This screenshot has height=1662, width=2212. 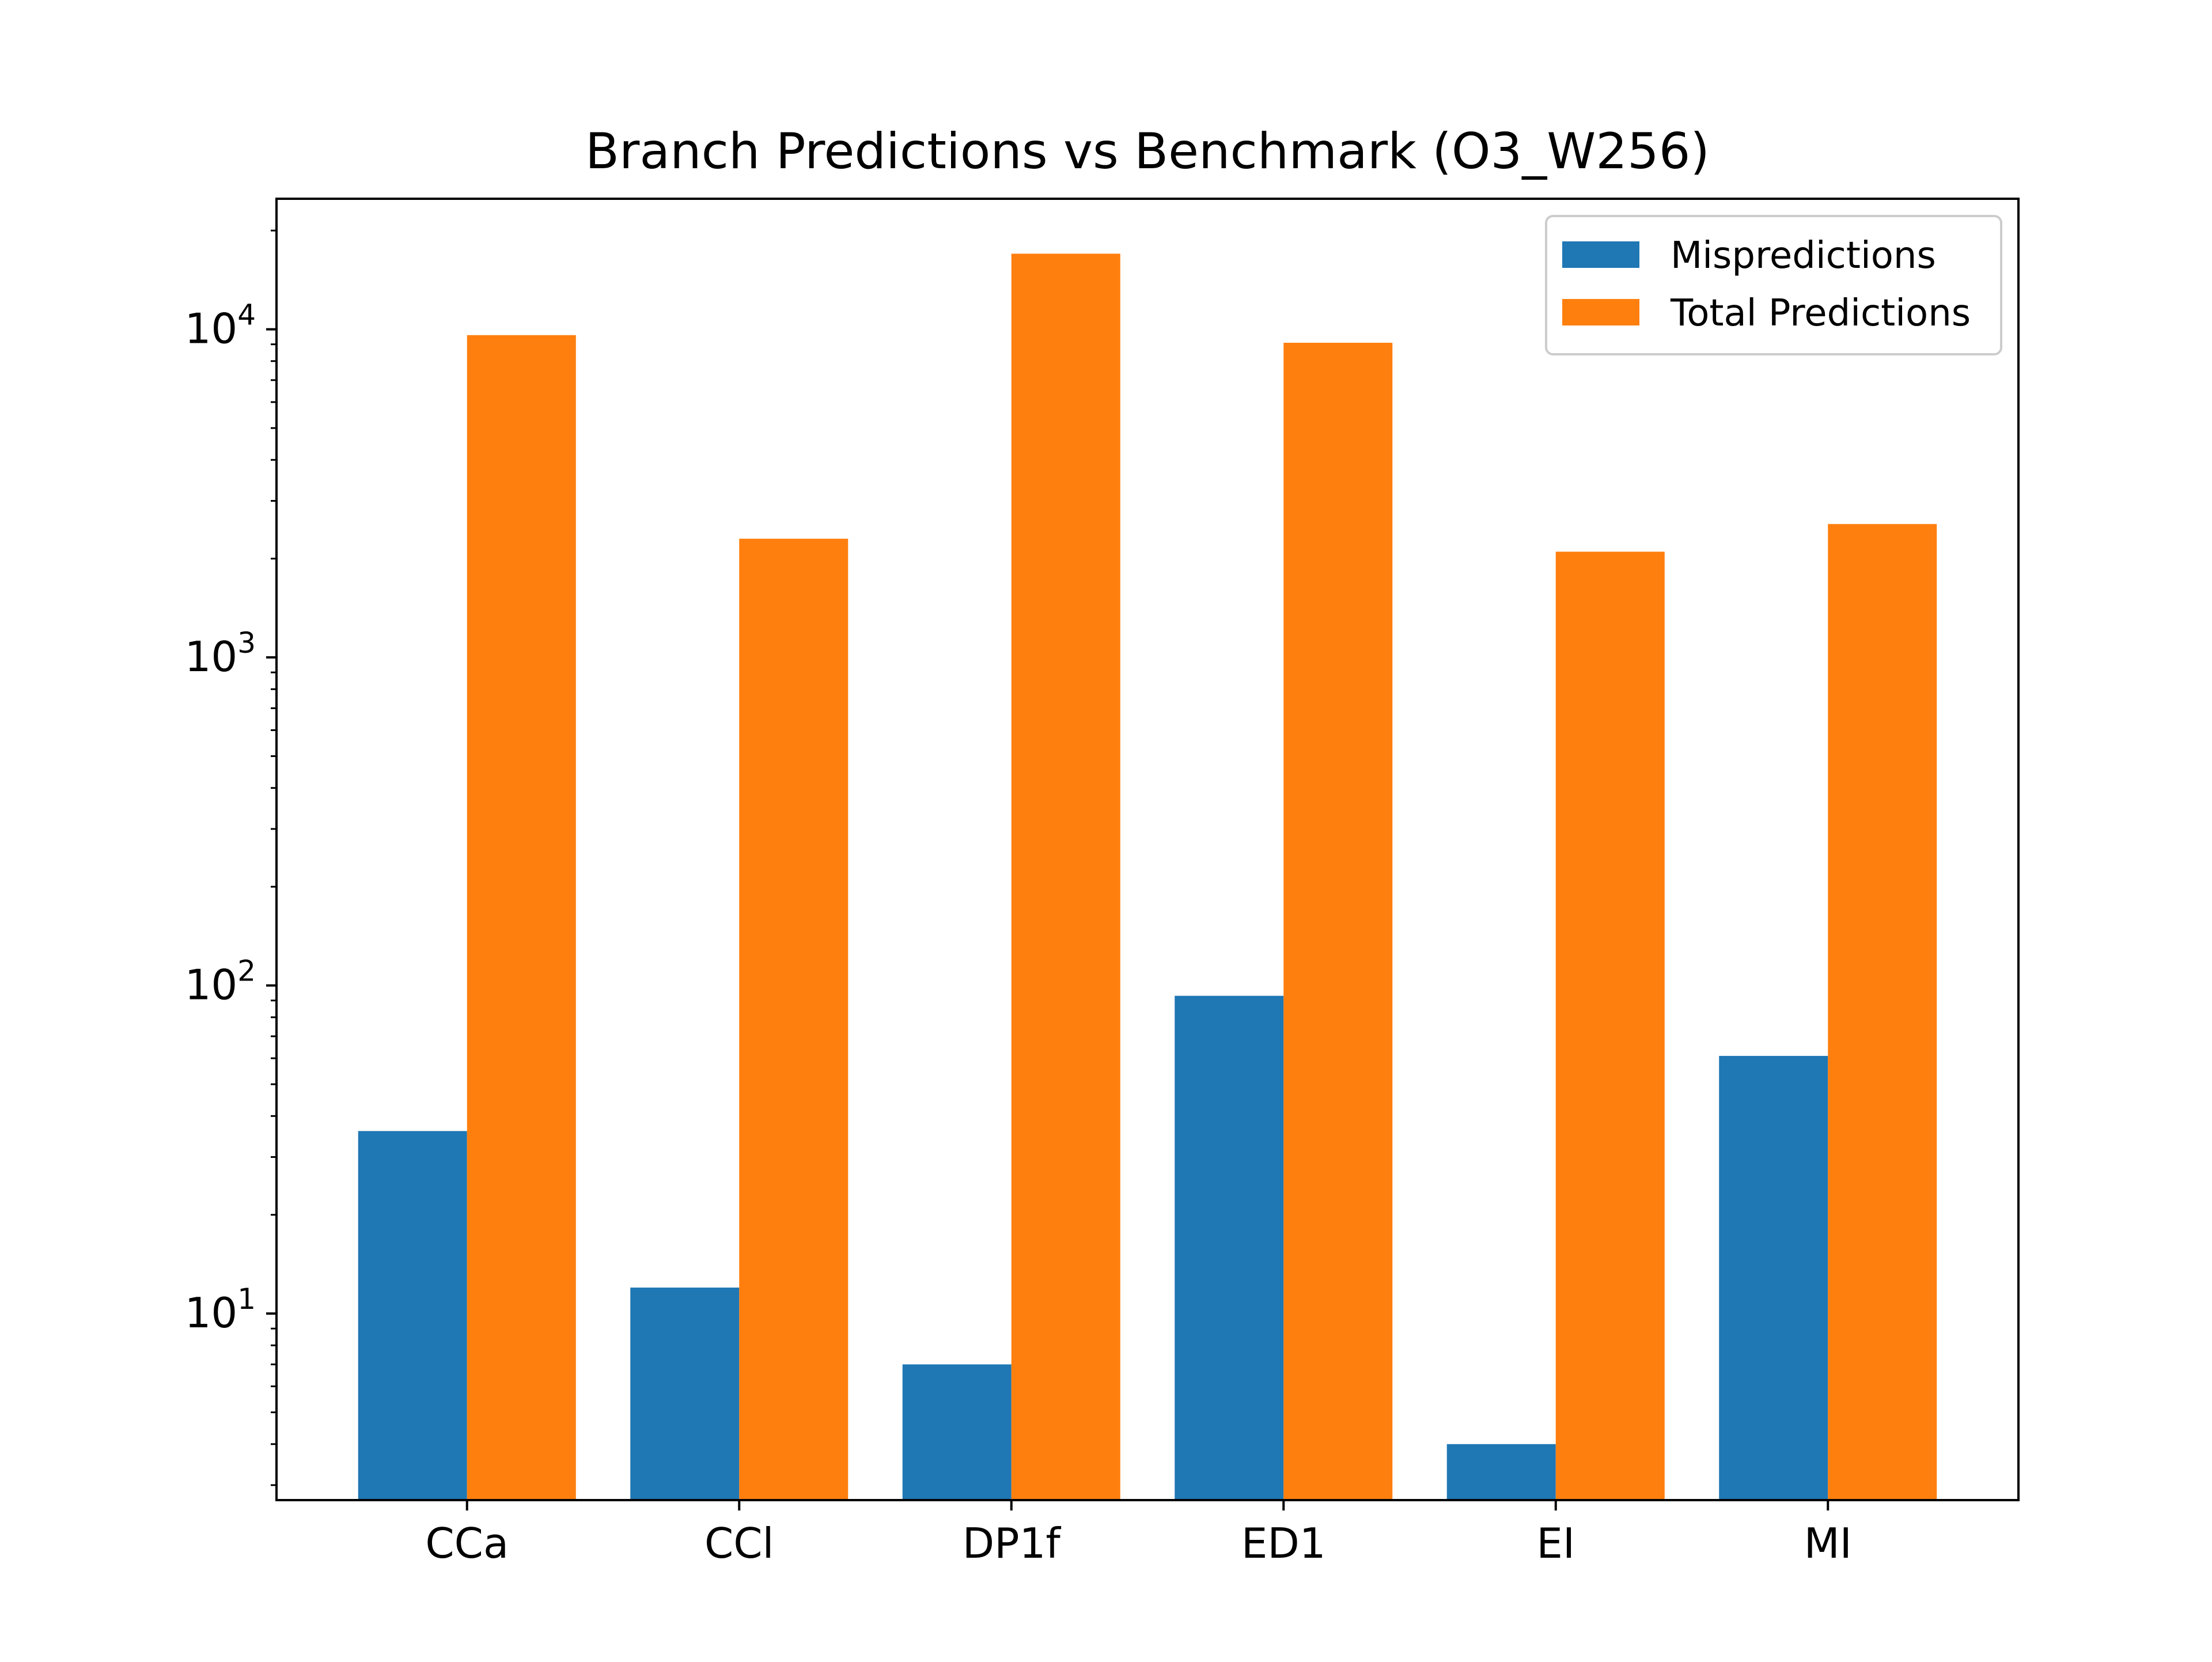 I want to click on legend-box, so click(x=1773, y=285).